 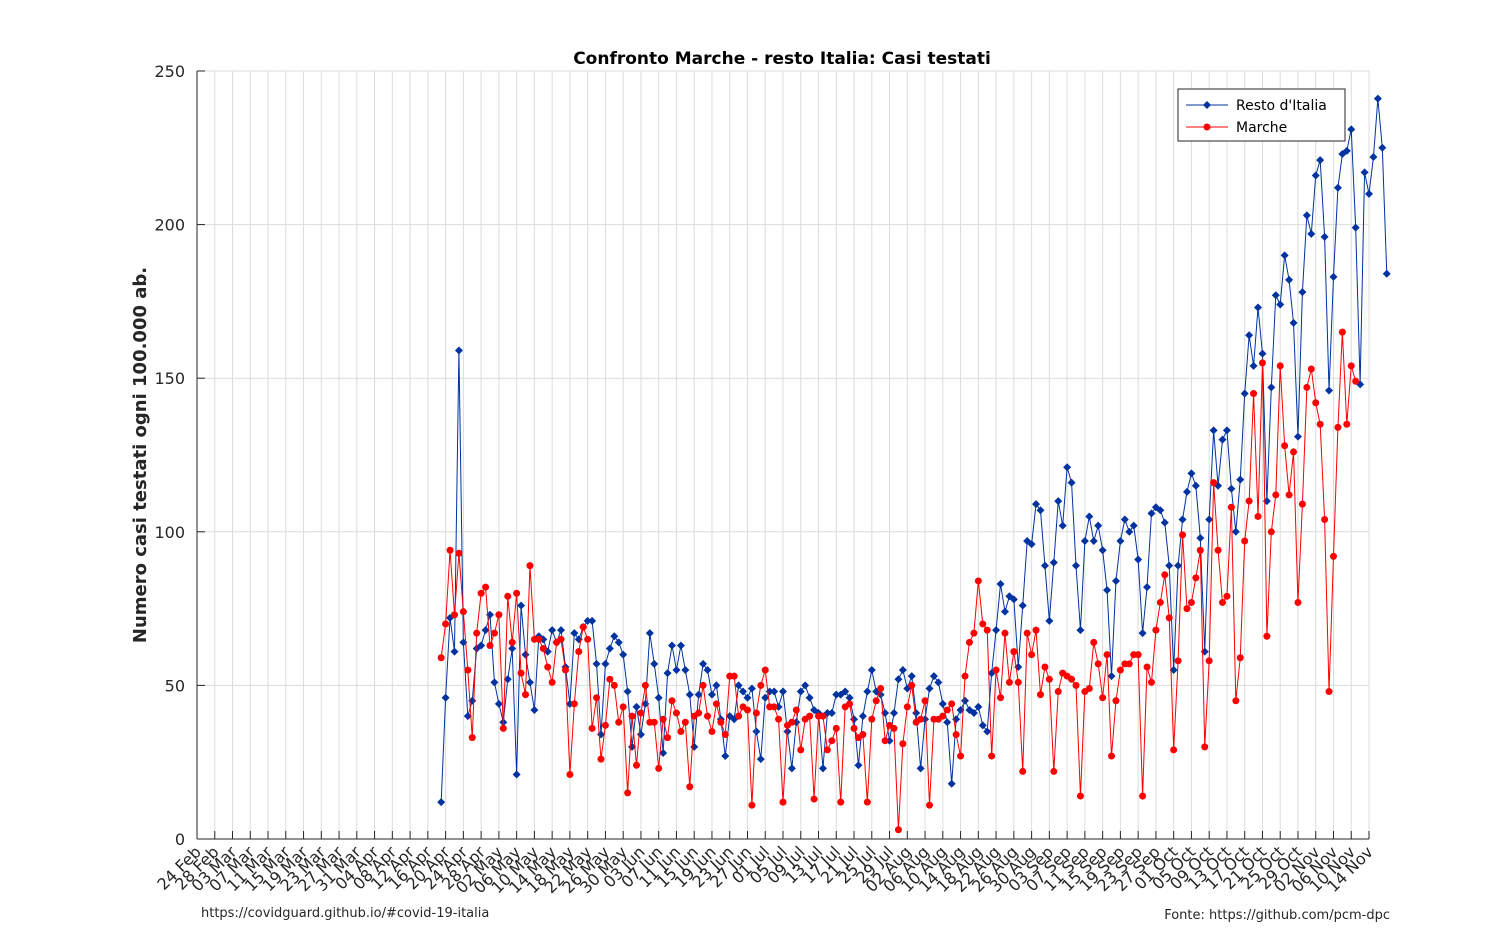 I want to click on y-axis-label: Numero casi testati ogni 100.000 ab., so click(x=140, y=455).